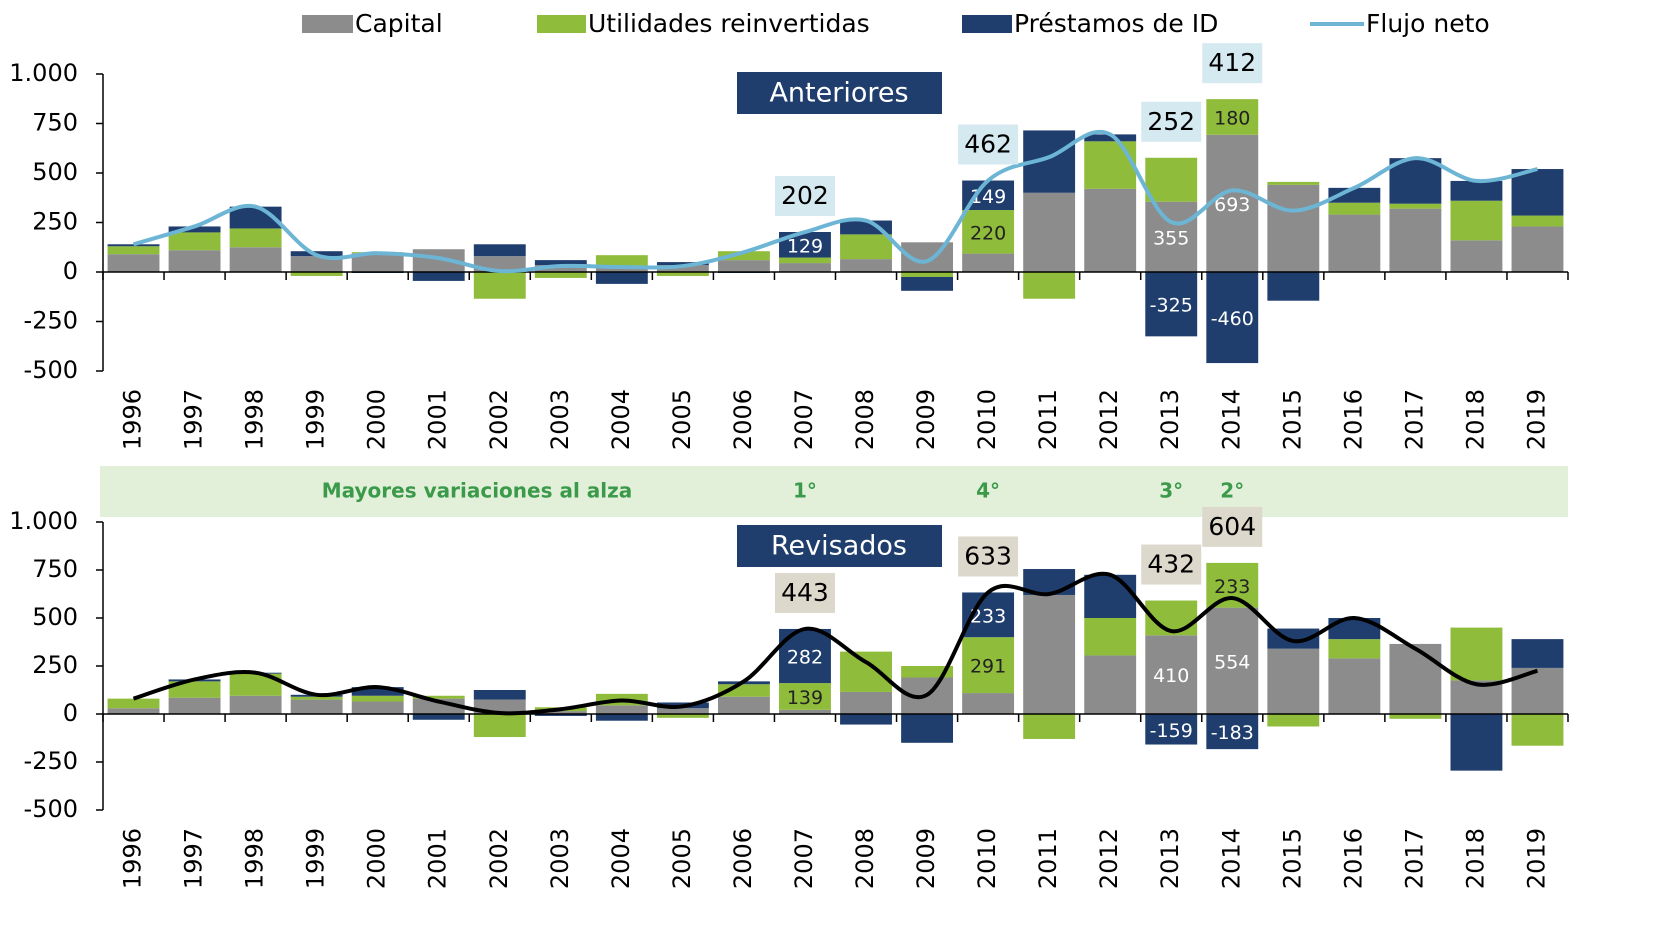 The width and height of the screenshot is (1663, 946). I want to click on y-tick-label: -250, so click(51, 761).